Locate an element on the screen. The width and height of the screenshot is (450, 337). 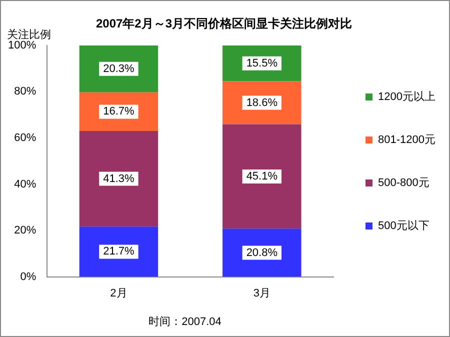
chart-title: 2007年2月～3月不同价格区间显卡关注比例对比 is located at coordinates (224, 23).